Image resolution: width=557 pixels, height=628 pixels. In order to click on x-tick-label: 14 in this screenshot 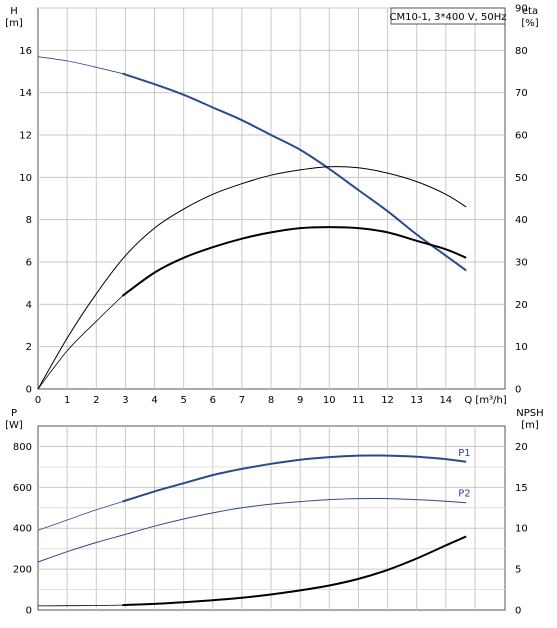, I will do `click(445, 400)`.